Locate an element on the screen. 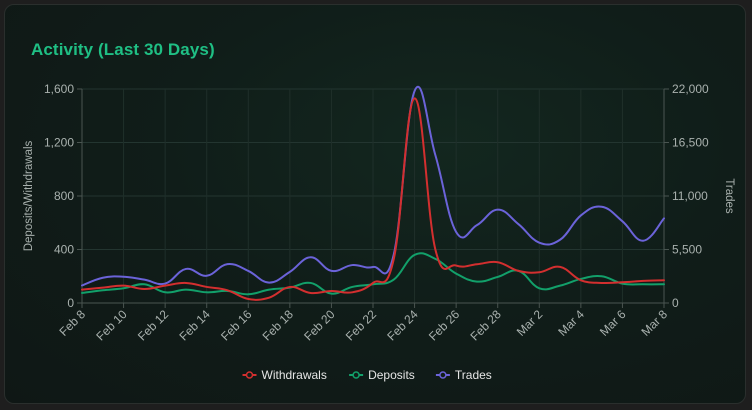  legend-withdrawals-marker is located at coordinates (249, 375).